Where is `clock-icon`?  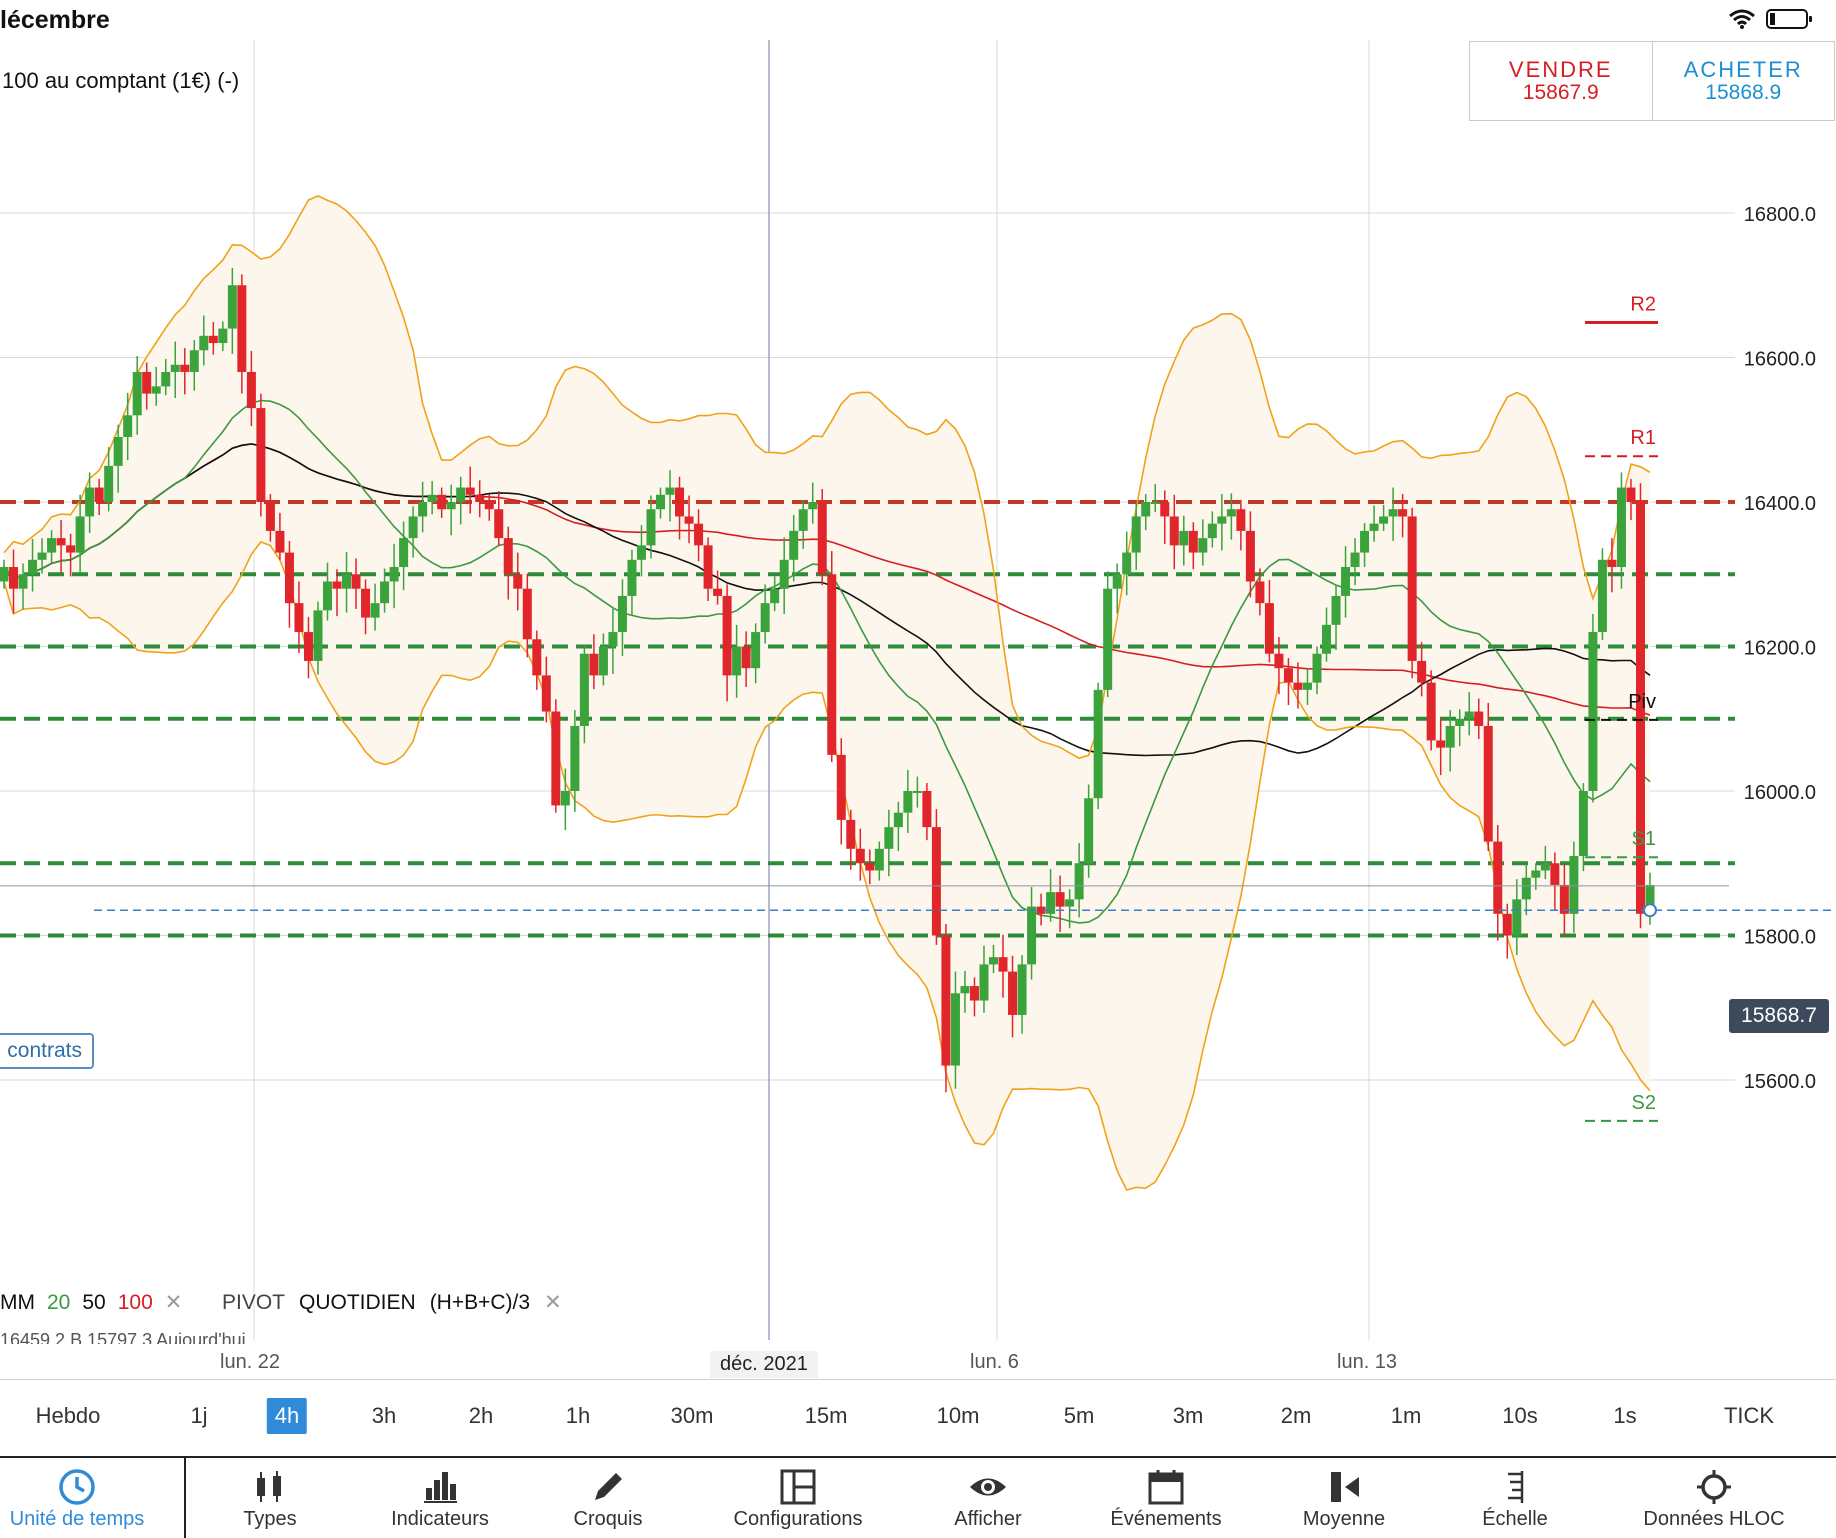
clock-icon is located at coordinates (77, 1487).